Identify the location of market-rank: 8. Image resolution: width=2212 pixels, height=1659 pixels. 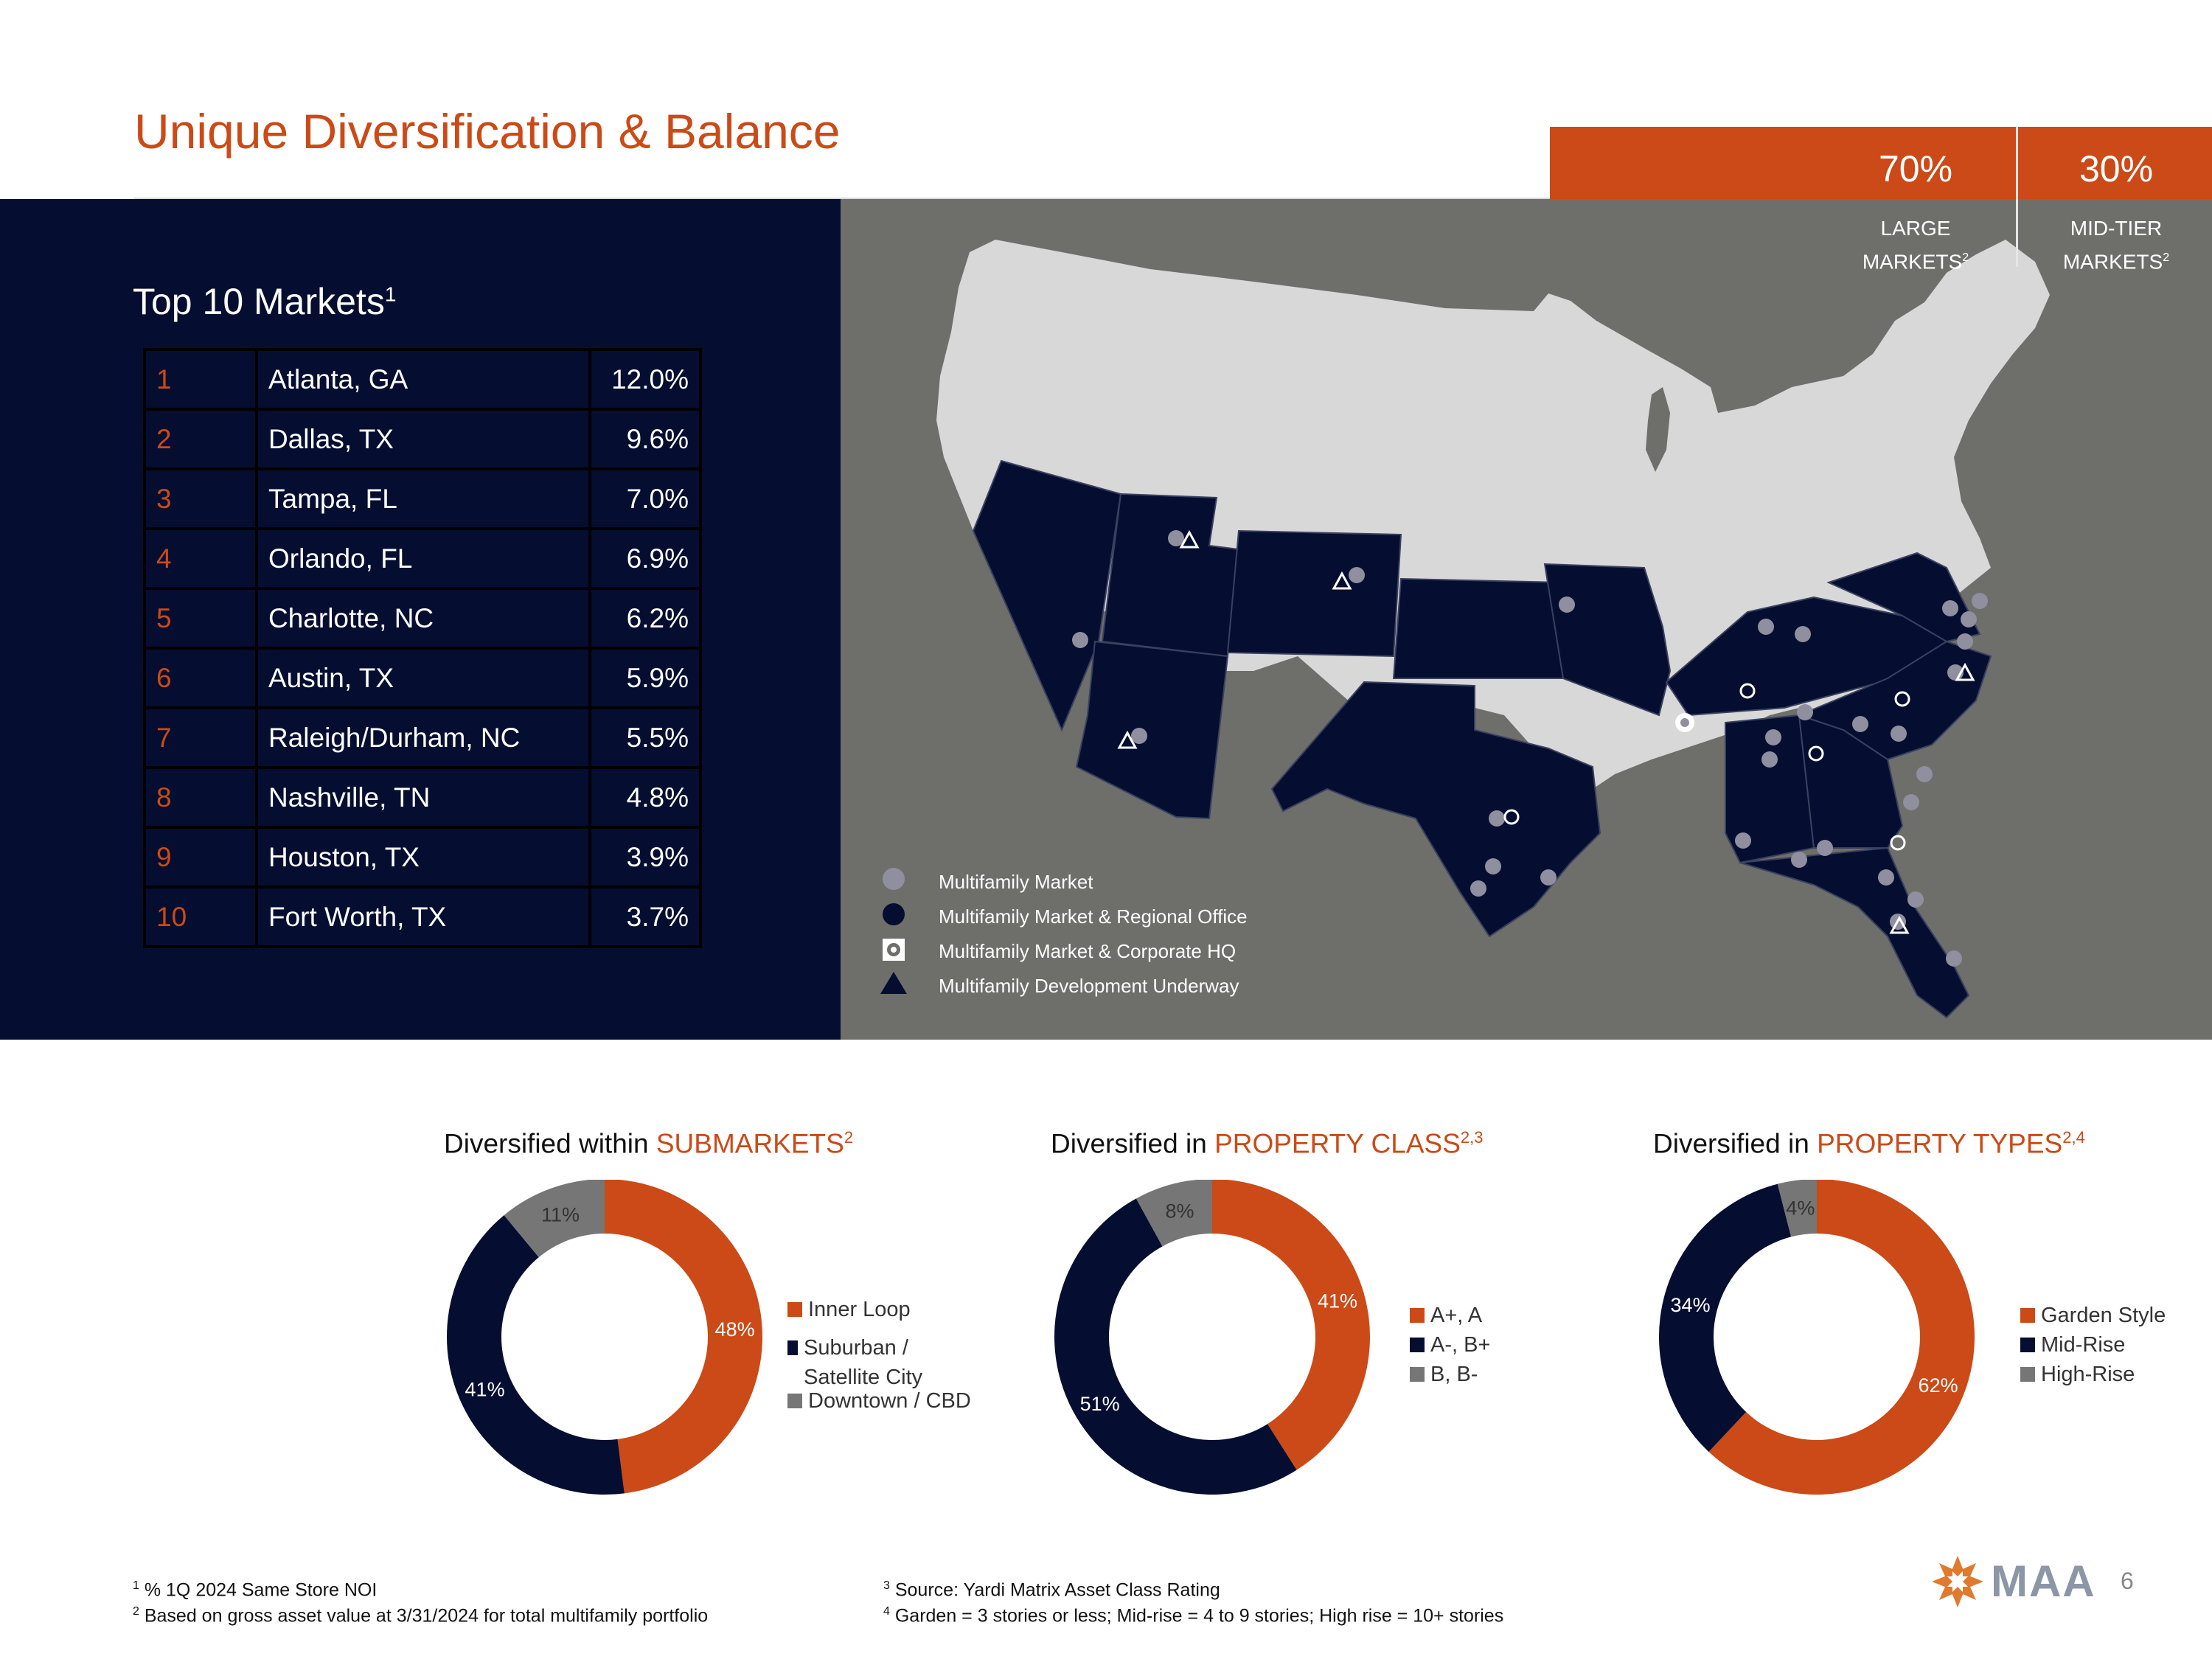
(200, 797).